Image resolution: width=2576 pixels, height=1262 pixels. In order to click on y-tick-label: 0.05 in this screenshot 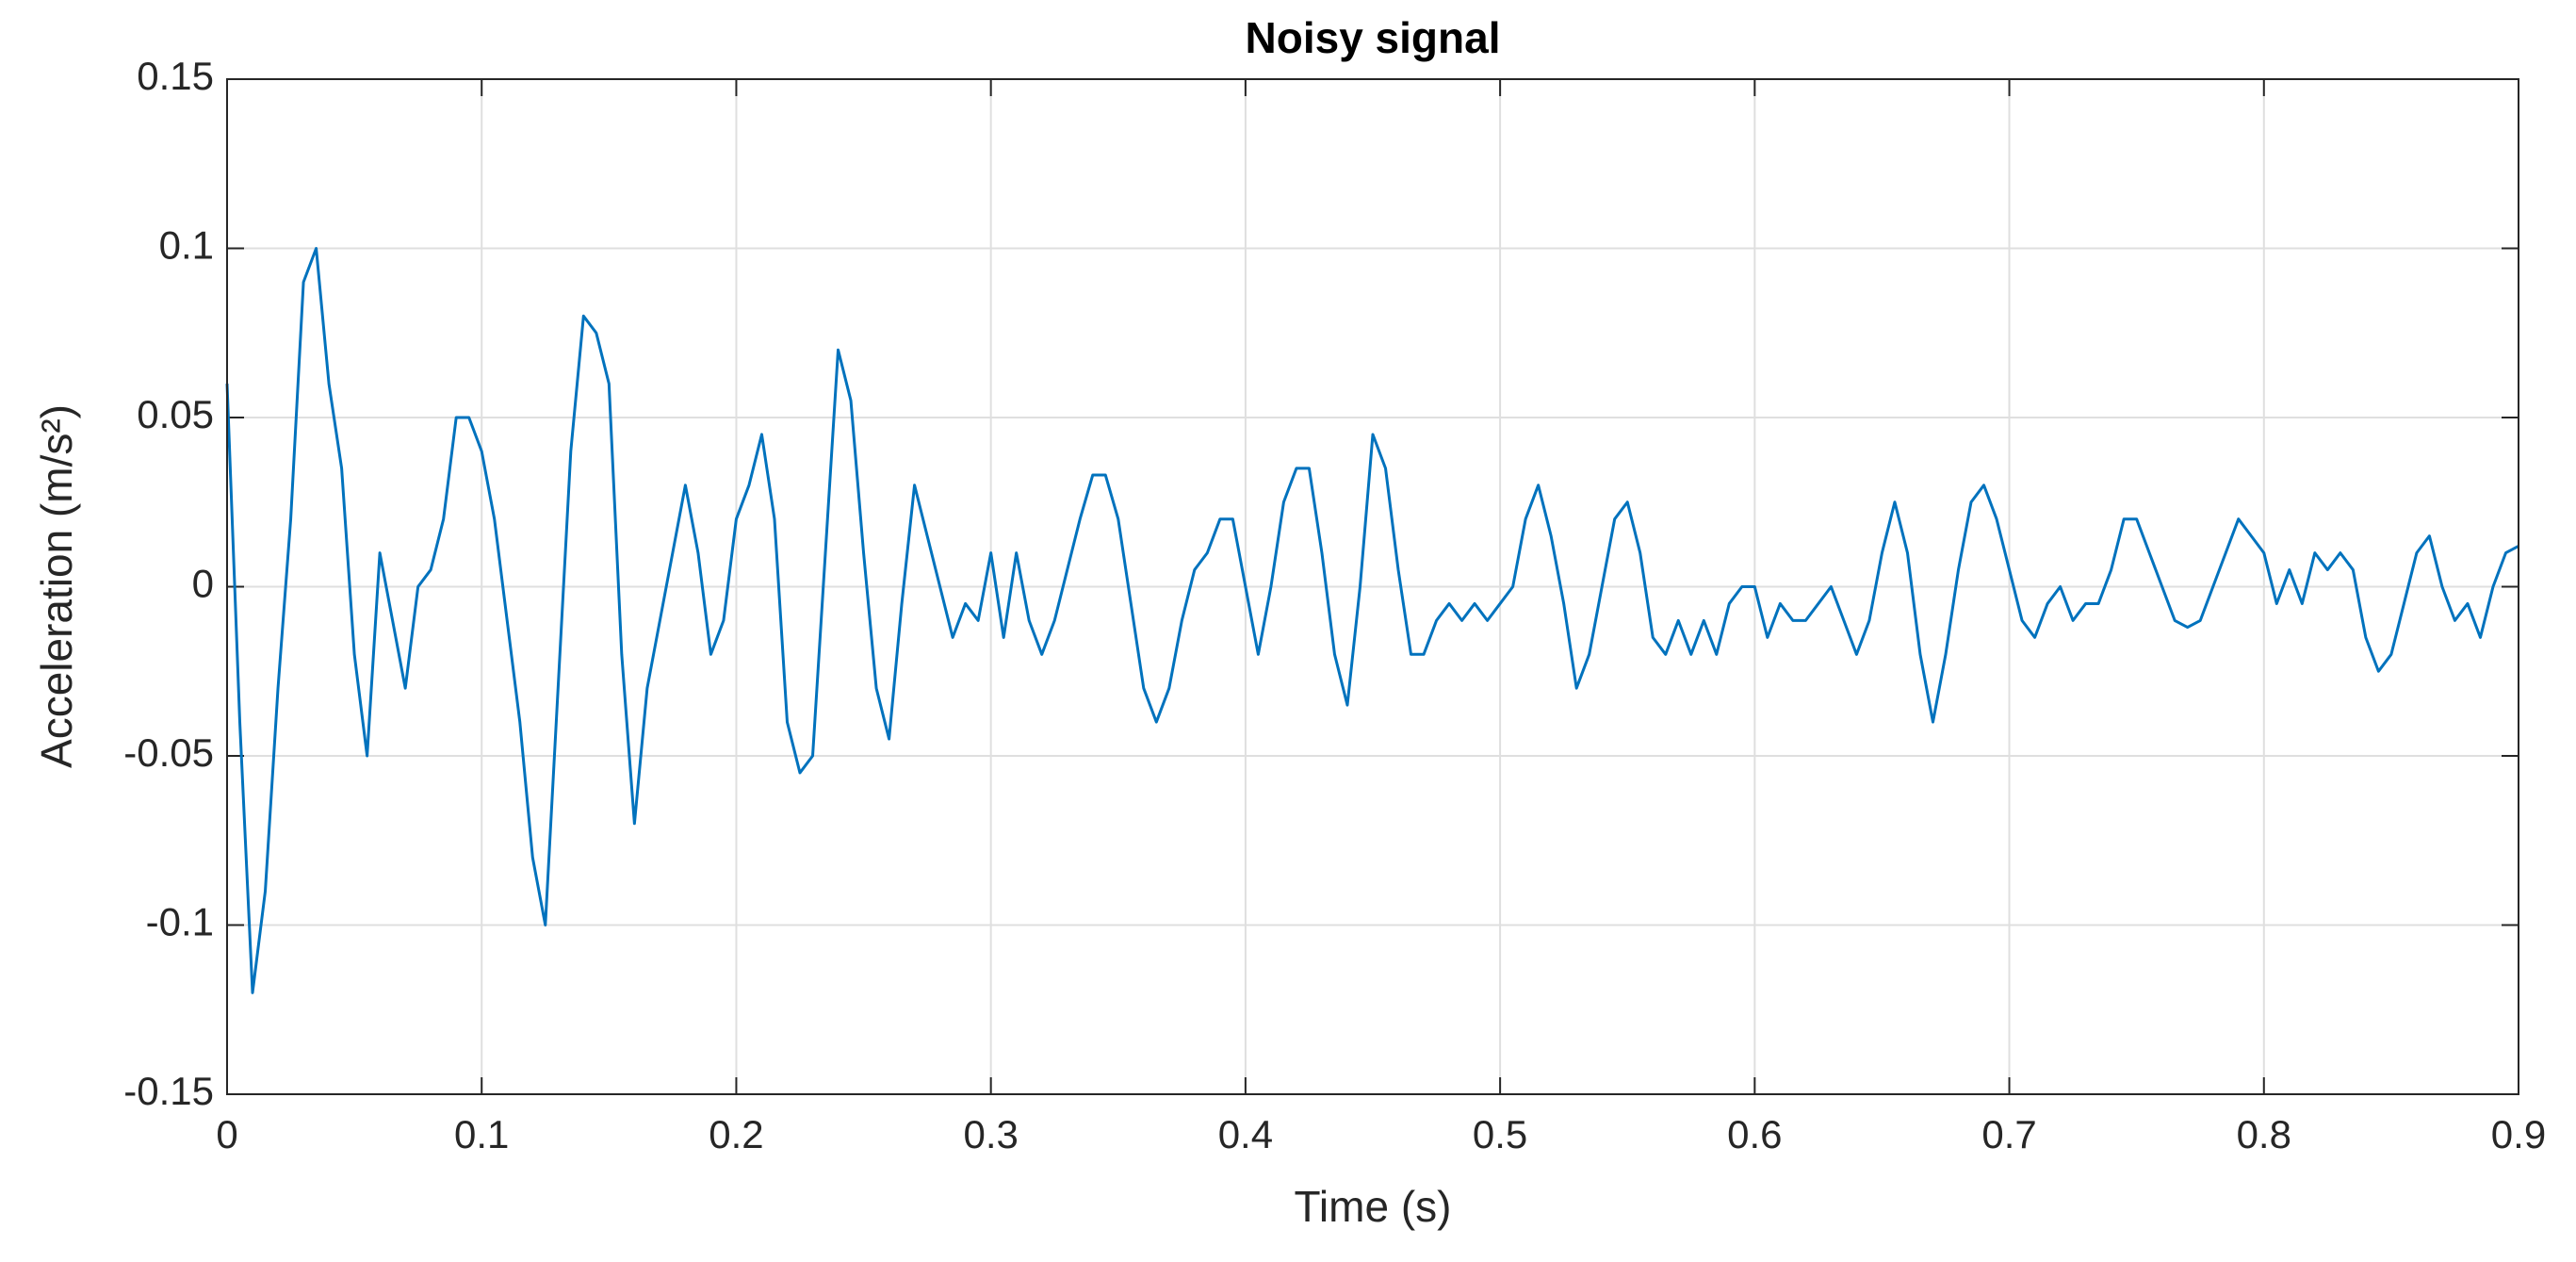, I will do `click(175, 414)`.